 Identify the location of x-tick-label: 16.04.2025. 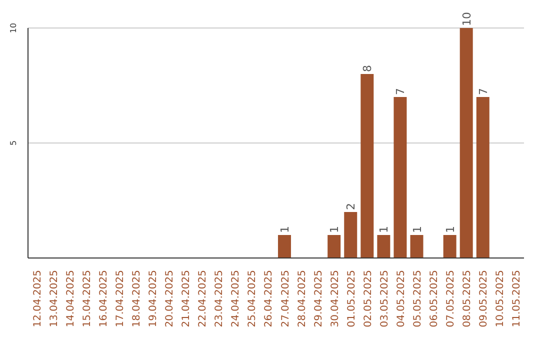
(104, 299).